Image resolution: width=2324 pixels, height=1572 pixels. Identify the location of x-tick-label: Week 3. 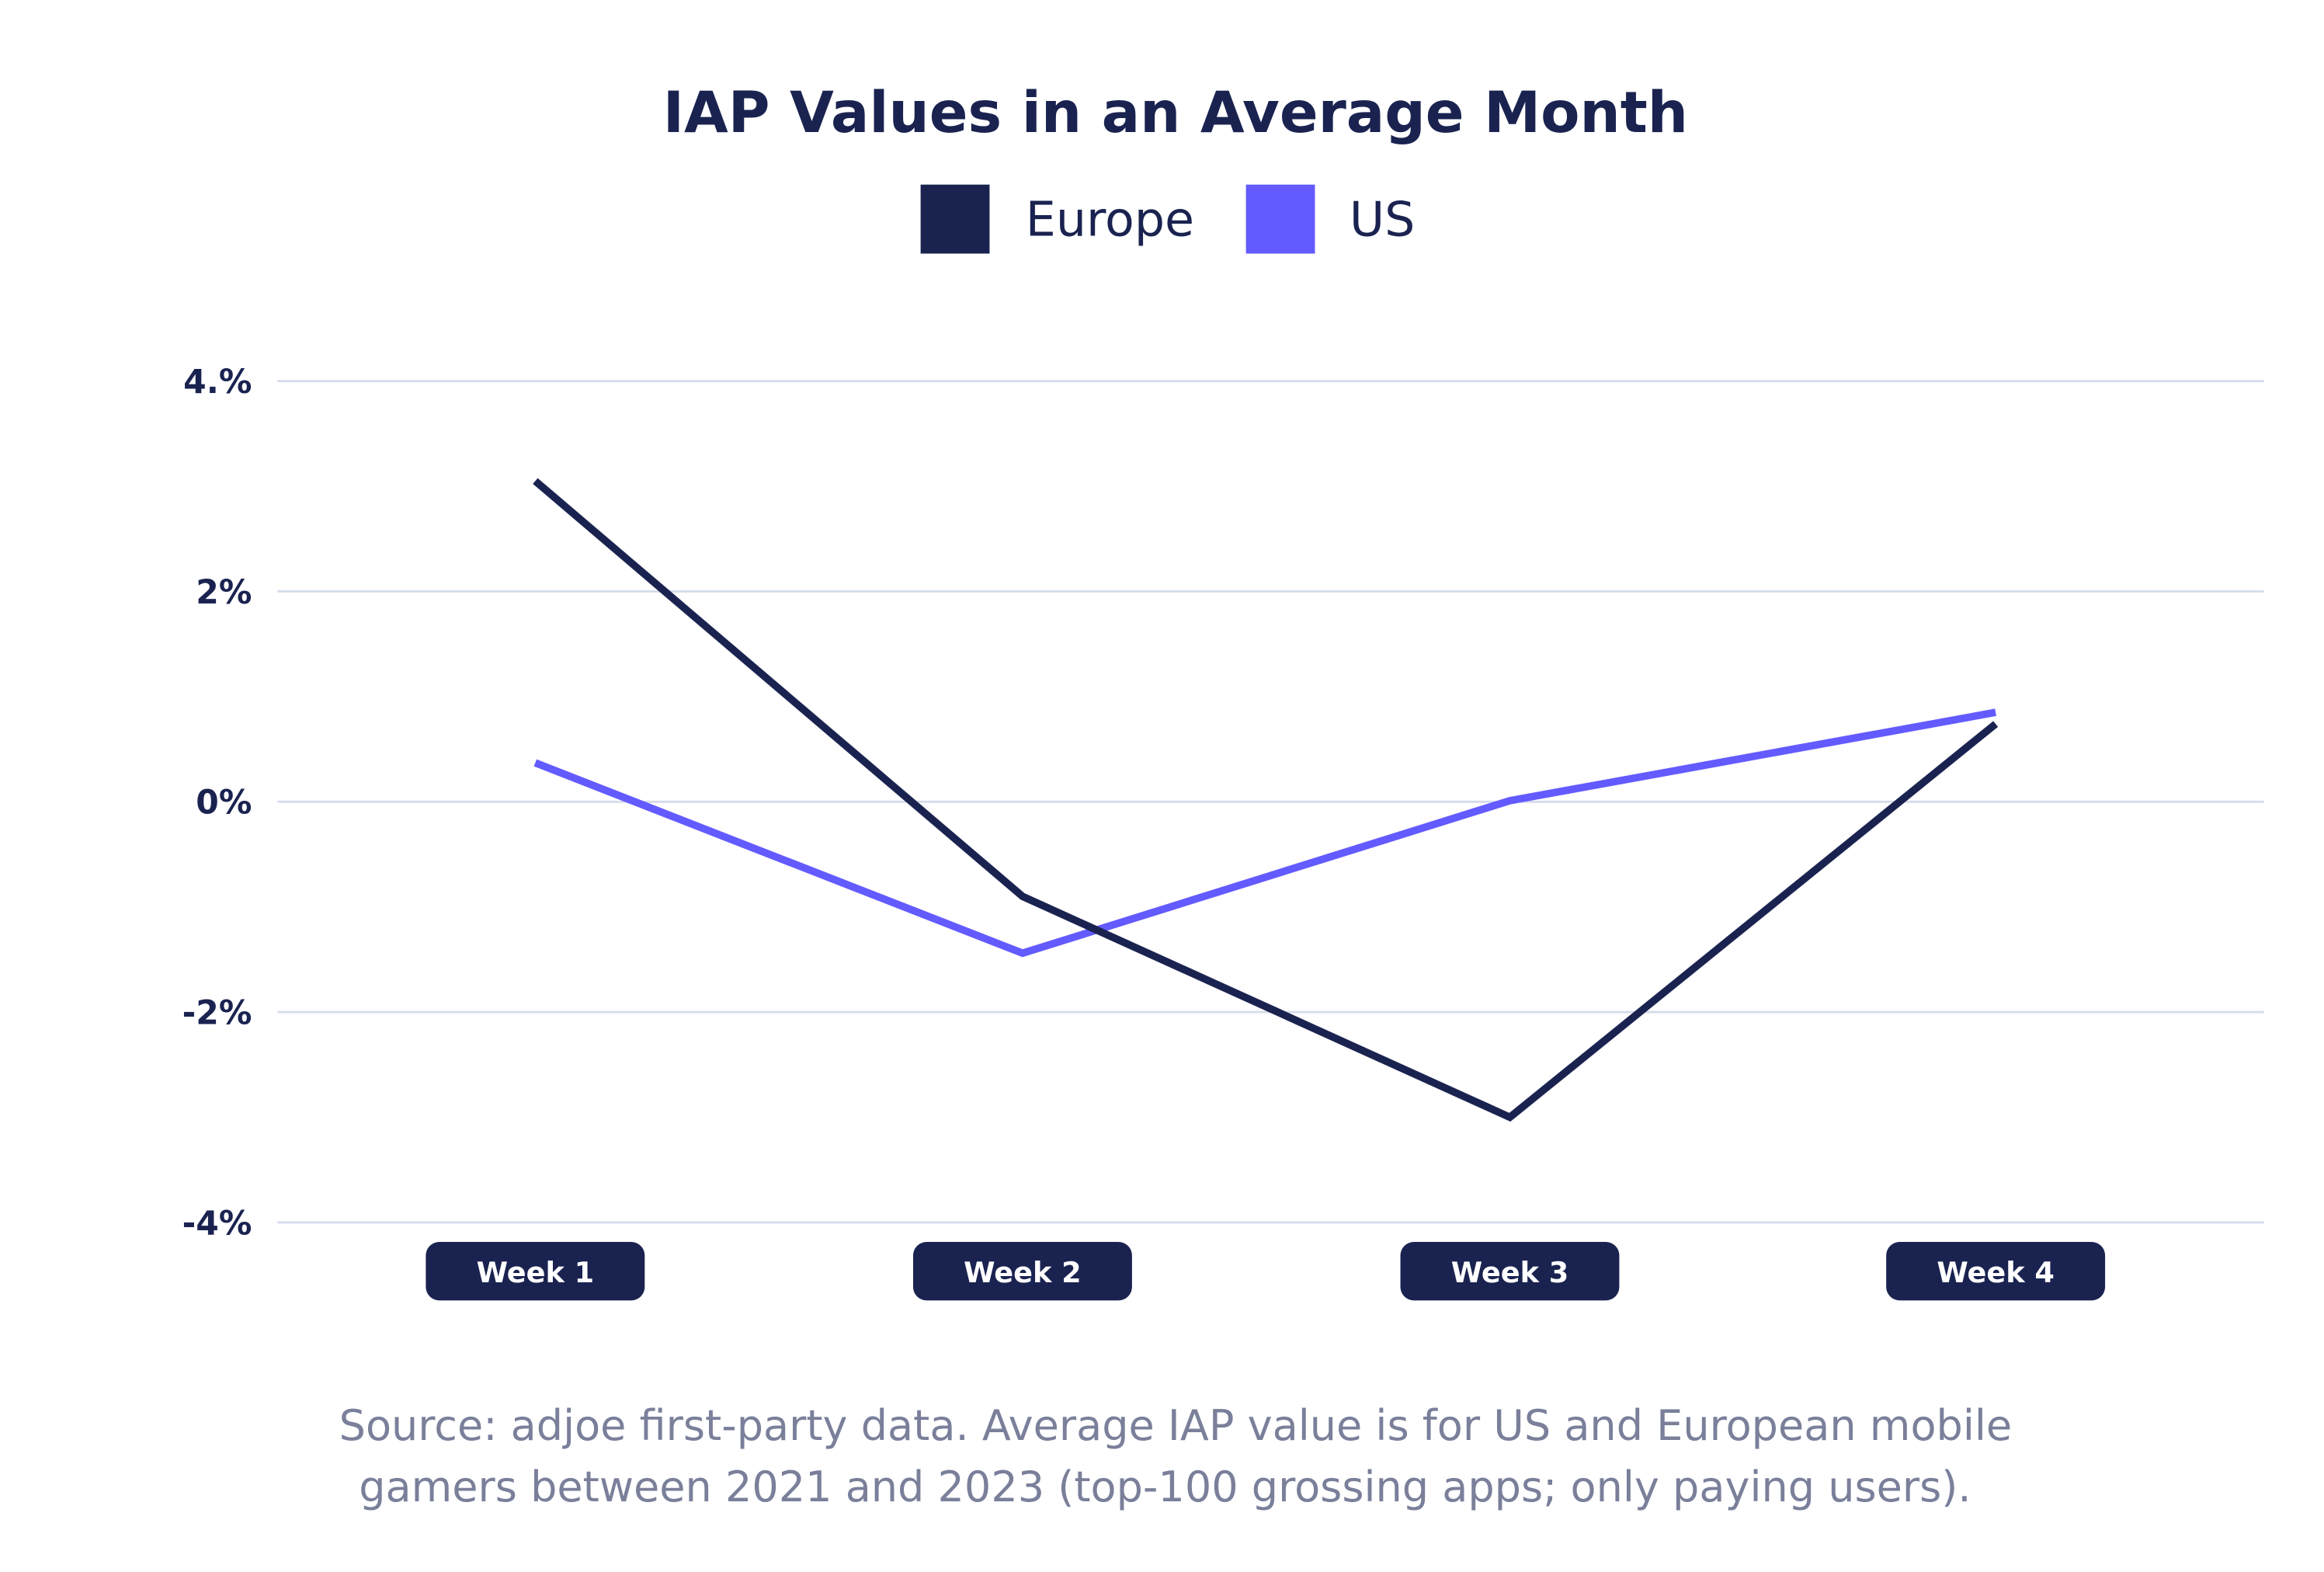
(1510, 1272).